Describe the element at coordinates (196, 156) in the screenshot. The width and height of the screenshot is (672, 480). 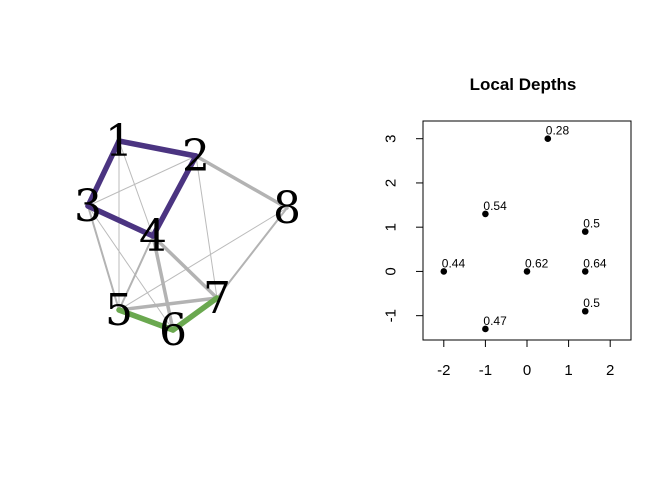
I see `node-2: 2` at that location.